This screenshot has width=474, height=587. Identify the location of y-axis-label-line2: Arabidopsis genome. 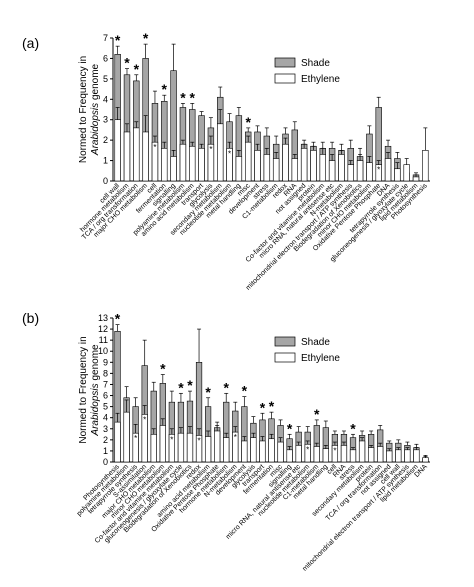
(95, 109).